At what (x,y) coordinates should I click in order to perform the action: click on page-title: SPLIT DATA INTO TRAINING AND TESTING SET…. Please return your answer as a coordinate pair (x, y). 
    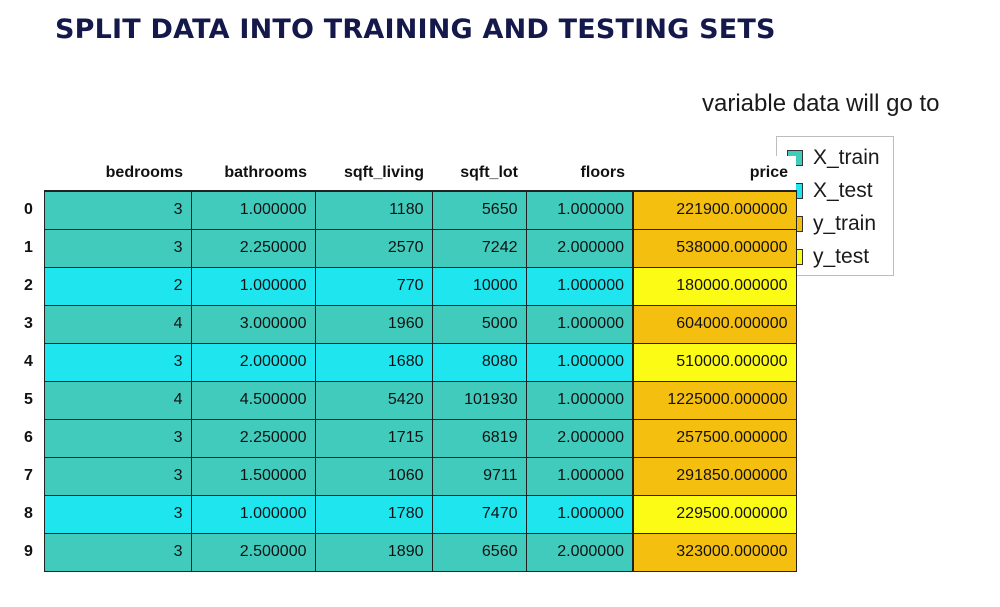
    Looking at the image, I should click on (415, 29).